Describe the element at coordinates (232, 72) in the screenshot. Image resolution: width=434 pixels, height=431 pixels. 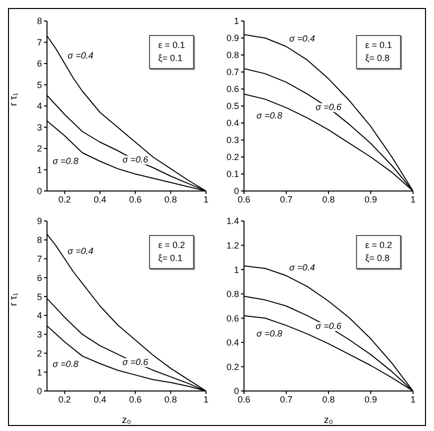
I see `y-tick-label: 0.7` at that location.